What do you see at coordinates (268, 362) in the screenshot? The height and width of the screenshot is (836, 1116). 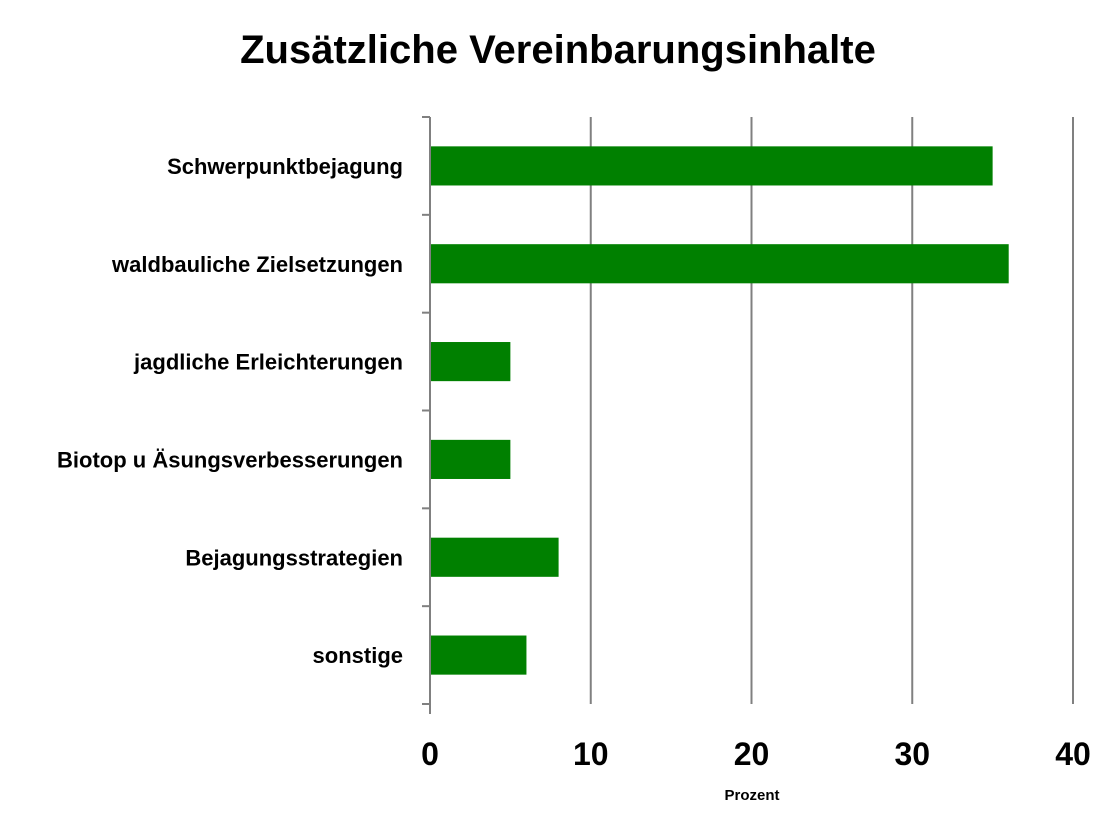 I see `category-label: jagdliche Erleichterungen` at bounding box center [268, 362].